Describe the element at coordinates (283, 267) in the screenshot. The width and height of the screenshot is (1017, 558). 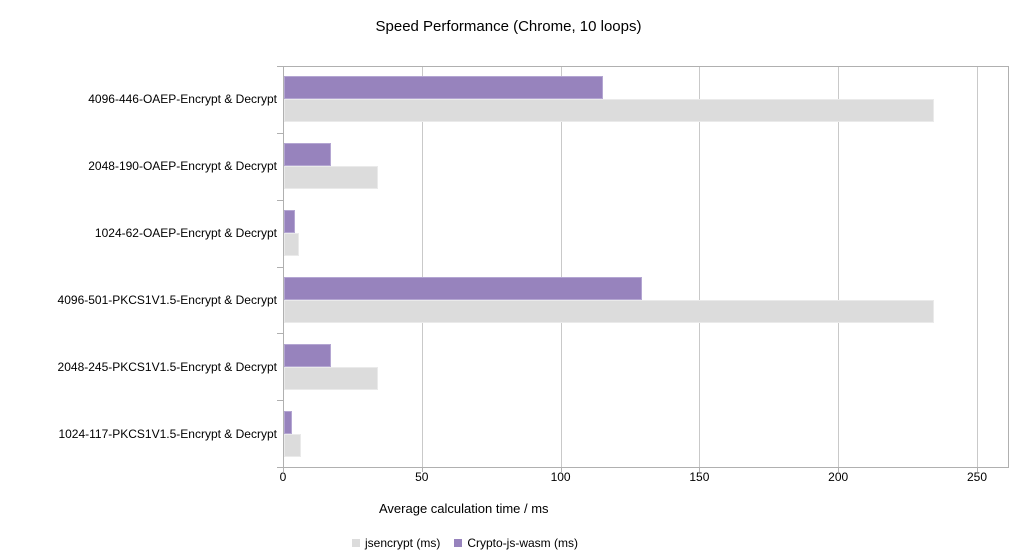
I see `y-axis-line` at that location.